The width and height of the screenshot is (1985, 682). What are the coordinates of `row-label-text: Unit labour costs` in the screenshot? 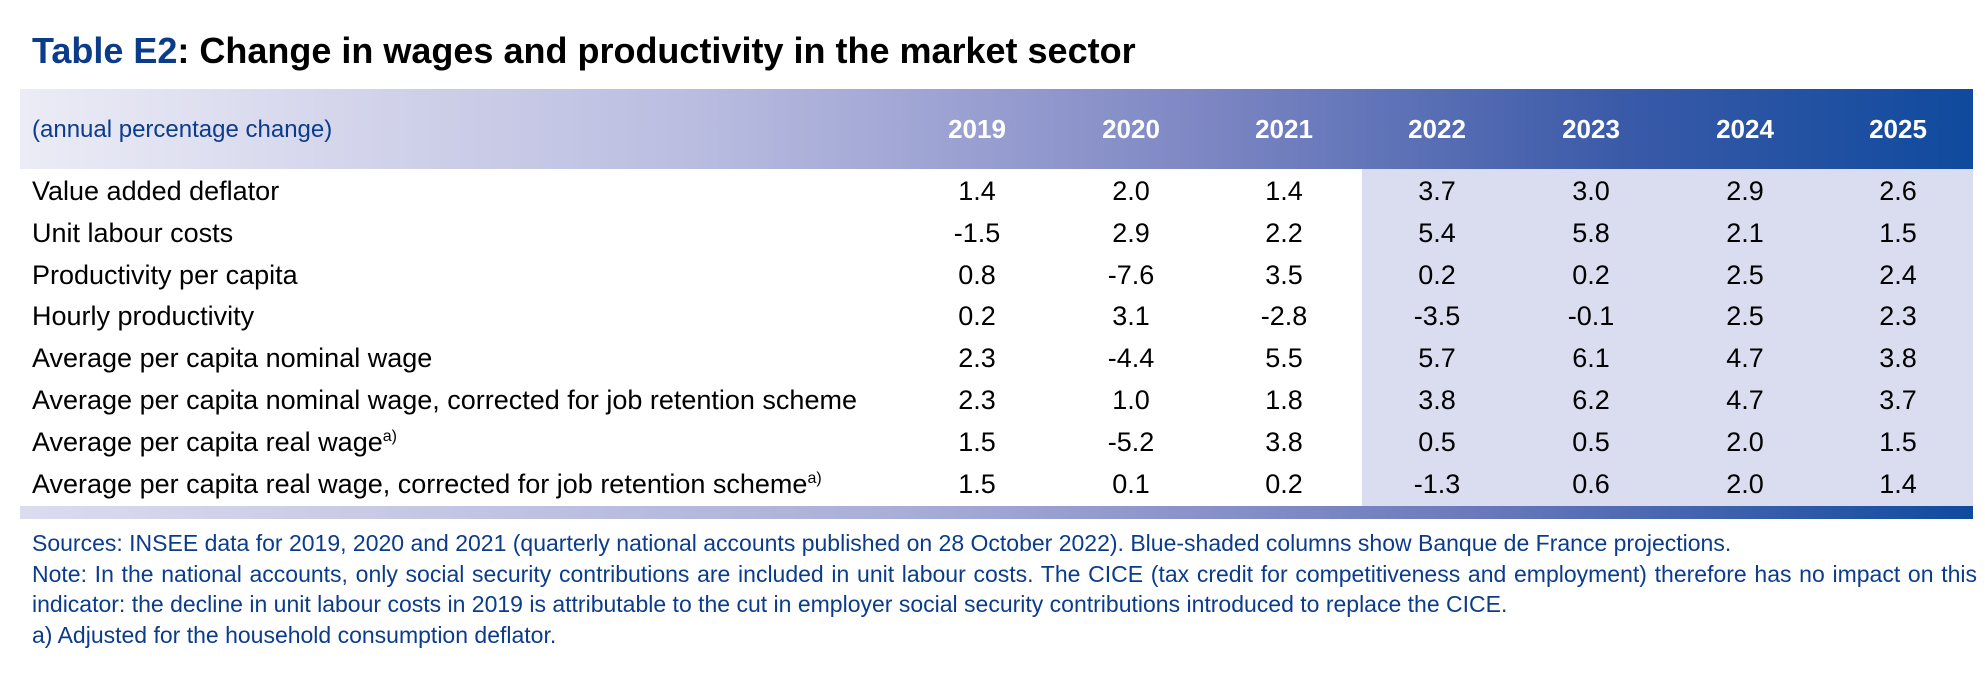 It's located at (133, 232).